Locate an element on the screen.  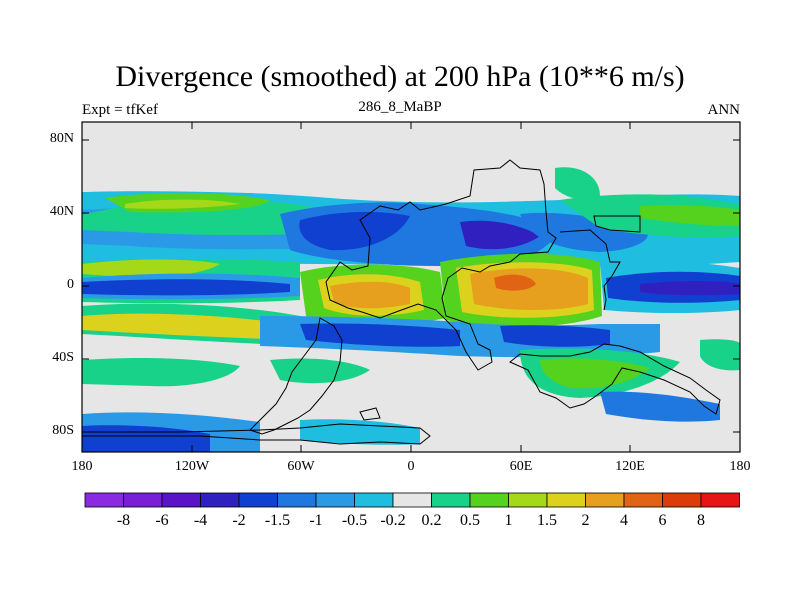
lat-tick-label: 0 is located at coordinates (70, 284).